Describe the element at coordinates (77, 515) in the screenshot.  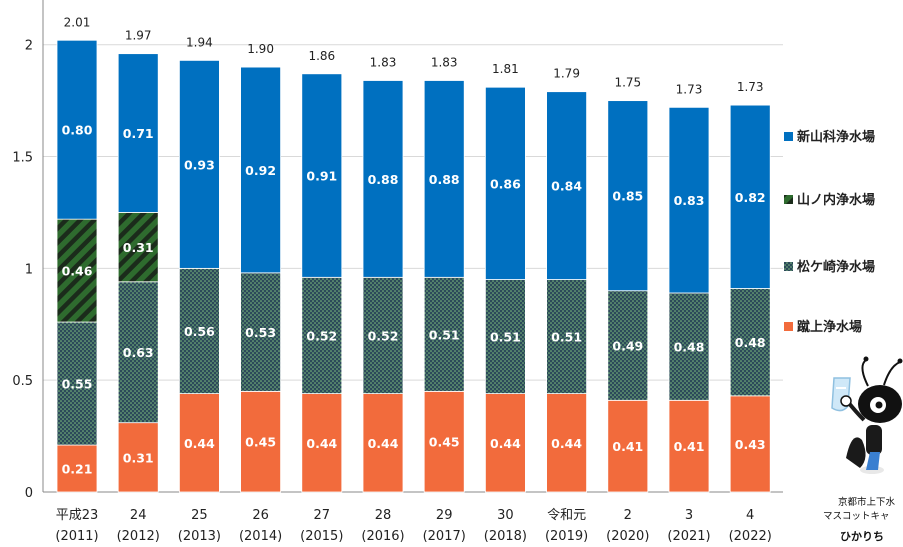
I see `x-tick-label: 平成23` at that location.